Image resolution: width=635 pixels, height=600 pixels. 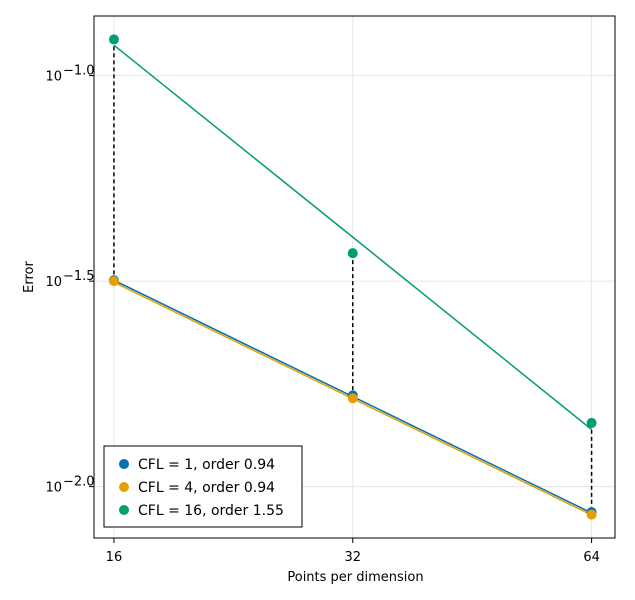 I want to click on legend-box, so click(x=203, y=486).